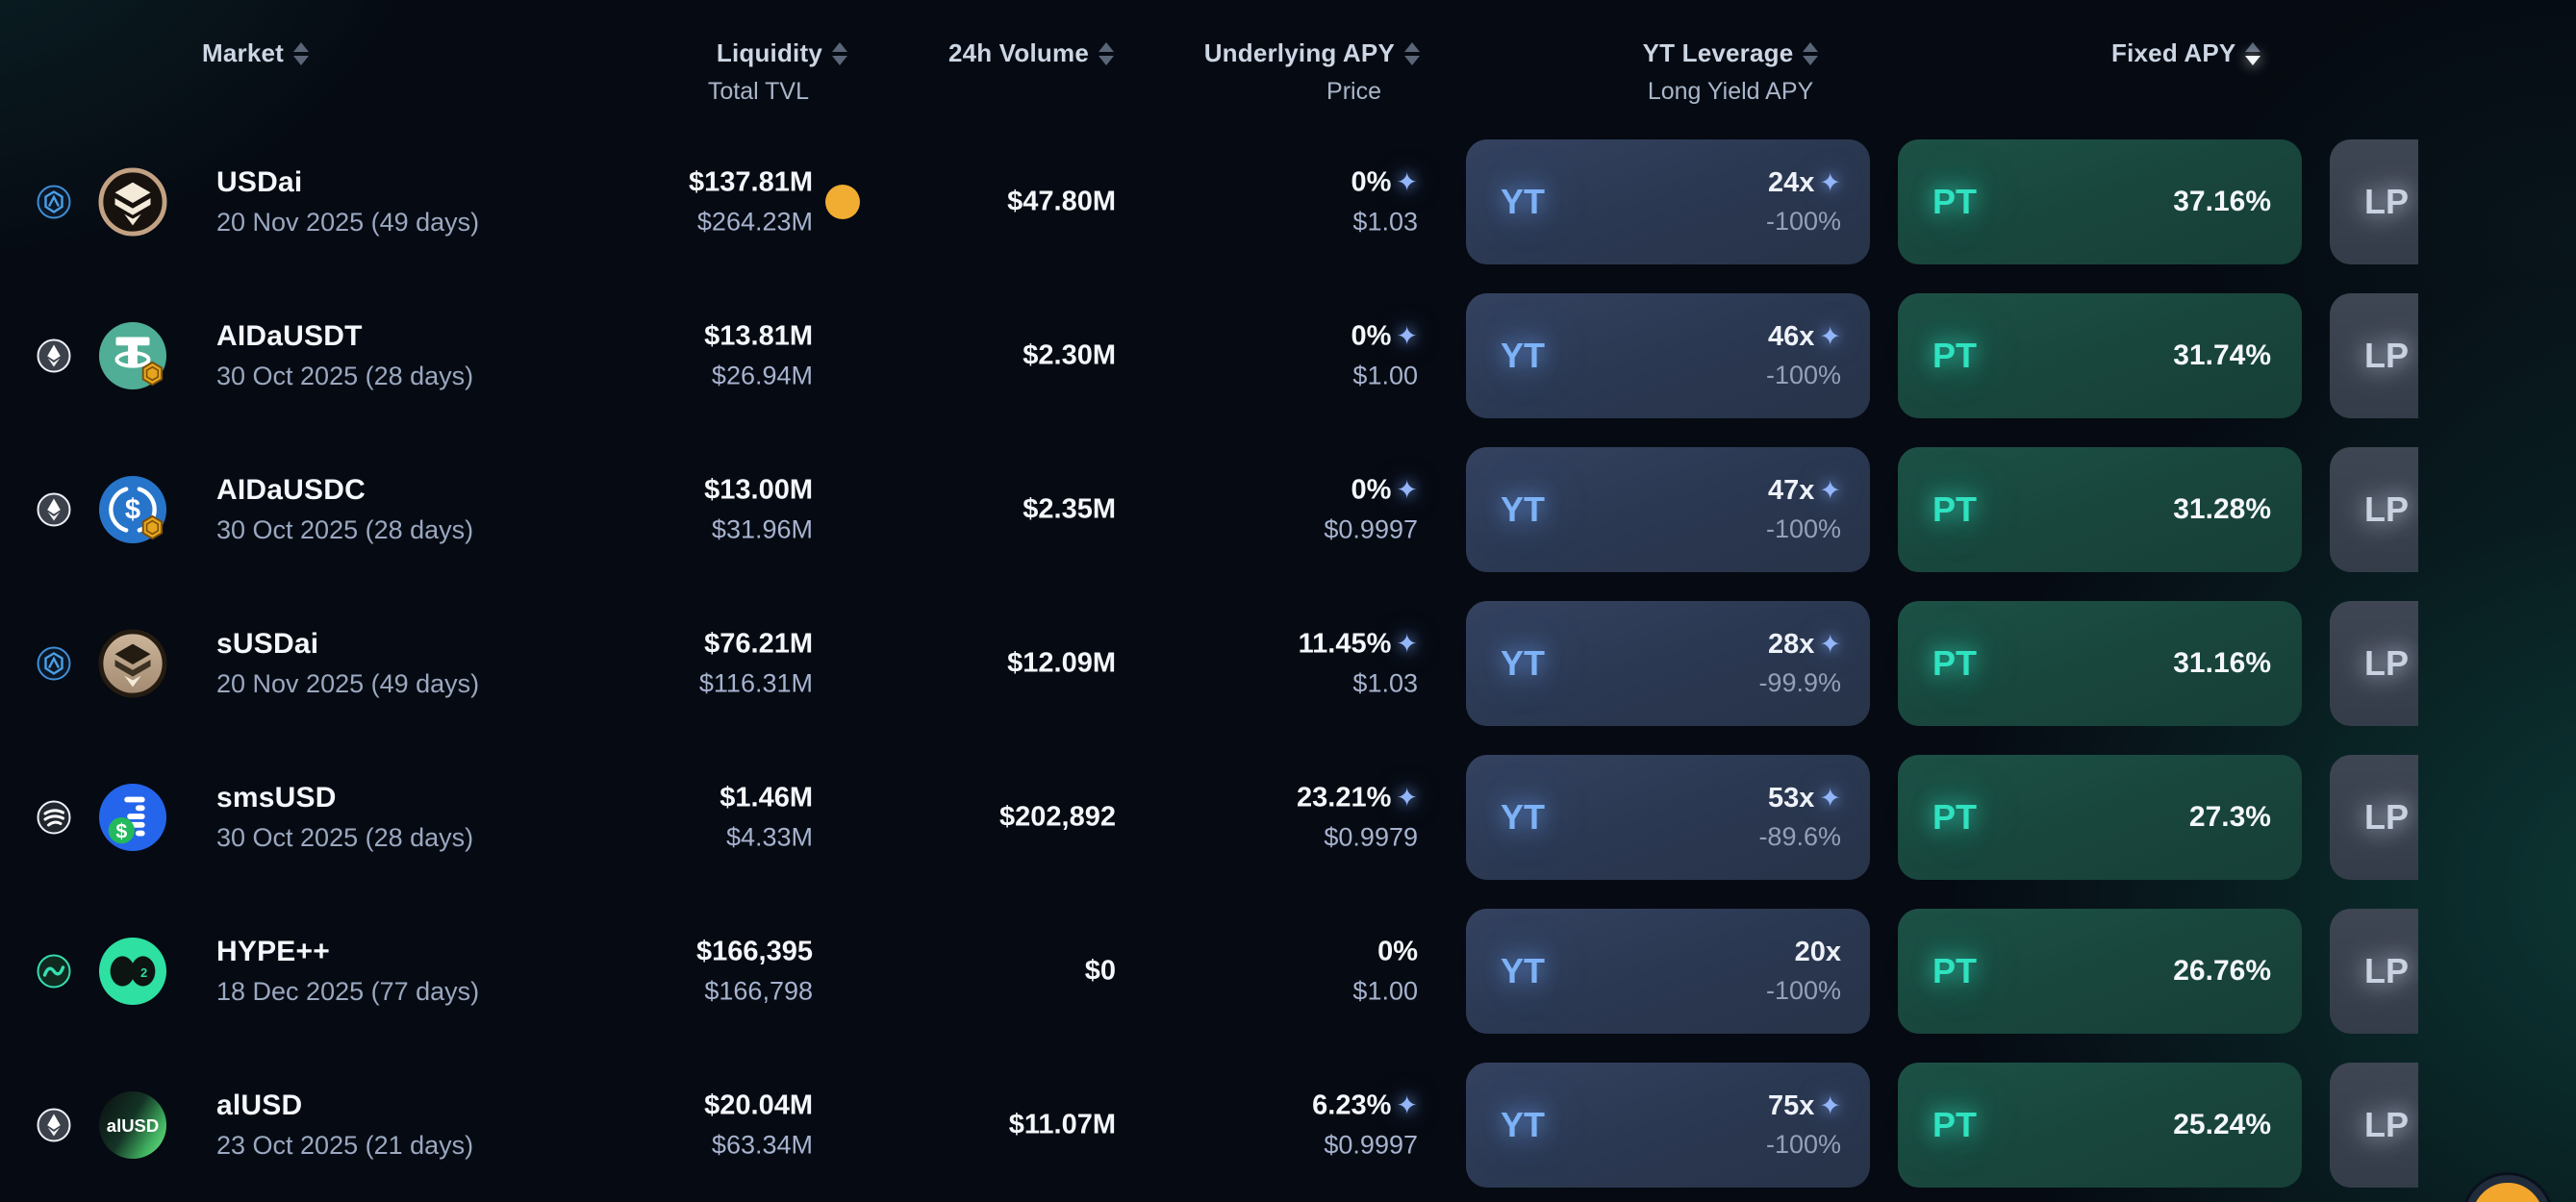 The width and height of the screenshot is (2576, 1202). I want to click on underlying-apy-cell: 6.23% ✦ $0.9997, so click(1365, 1125).